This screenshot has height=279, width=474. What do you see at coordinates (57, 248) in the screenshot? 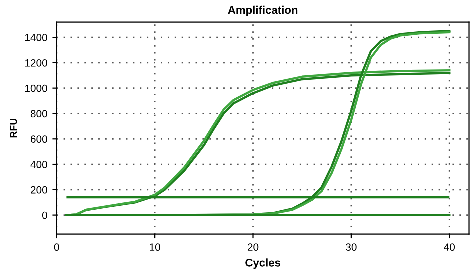
I see `x-tick-label: 0` at bounding box center [57, 248].